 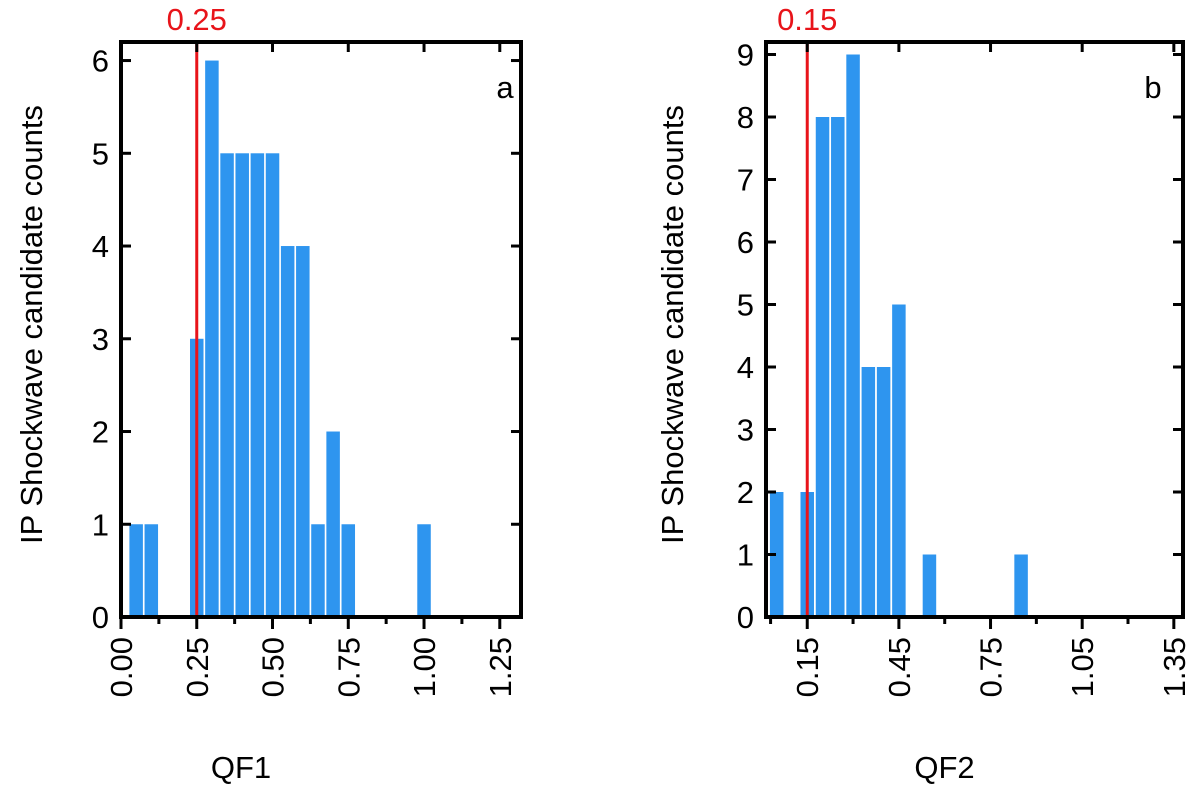 What do you see at coordinates (1152, 87) in the screenshot?
I see `panel-label: b` at bounding box center [1152, 87].